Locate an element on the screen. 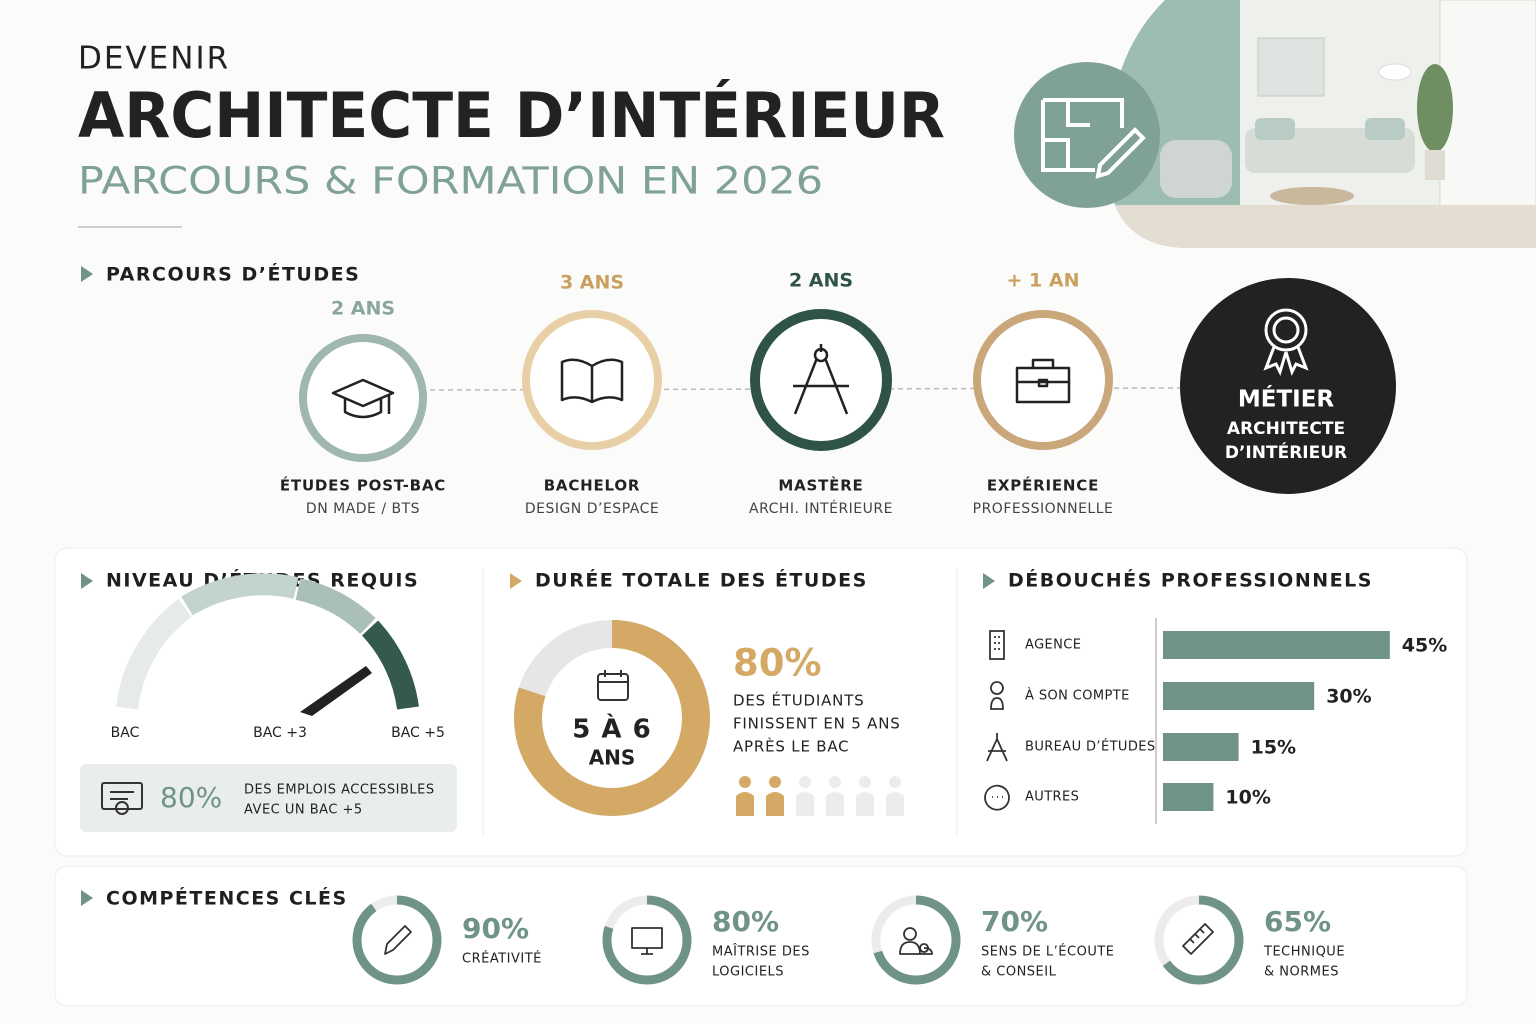 The width and height of the screenshot is (1536, 1024). duration-text: DES ÉTUDIANTS is located at coordinates (798, 700).